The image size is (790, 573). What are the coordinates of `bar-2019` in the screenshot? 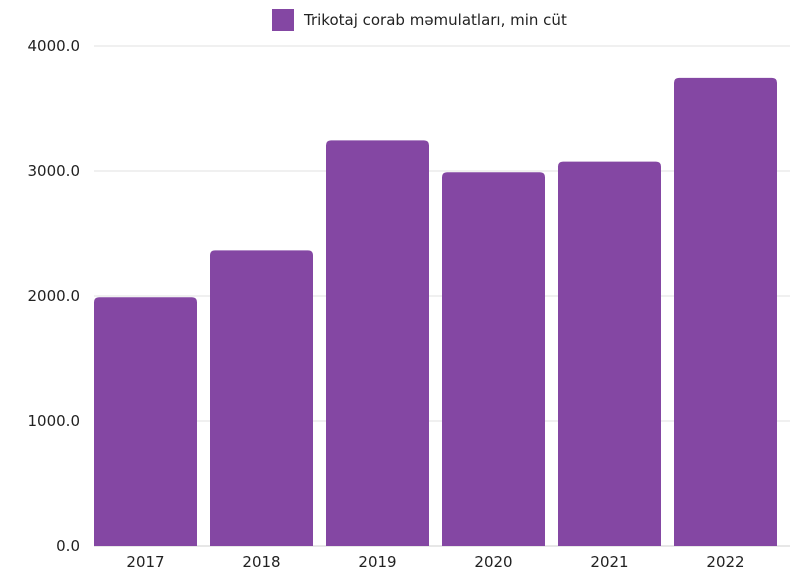 It's located at (377, 343).